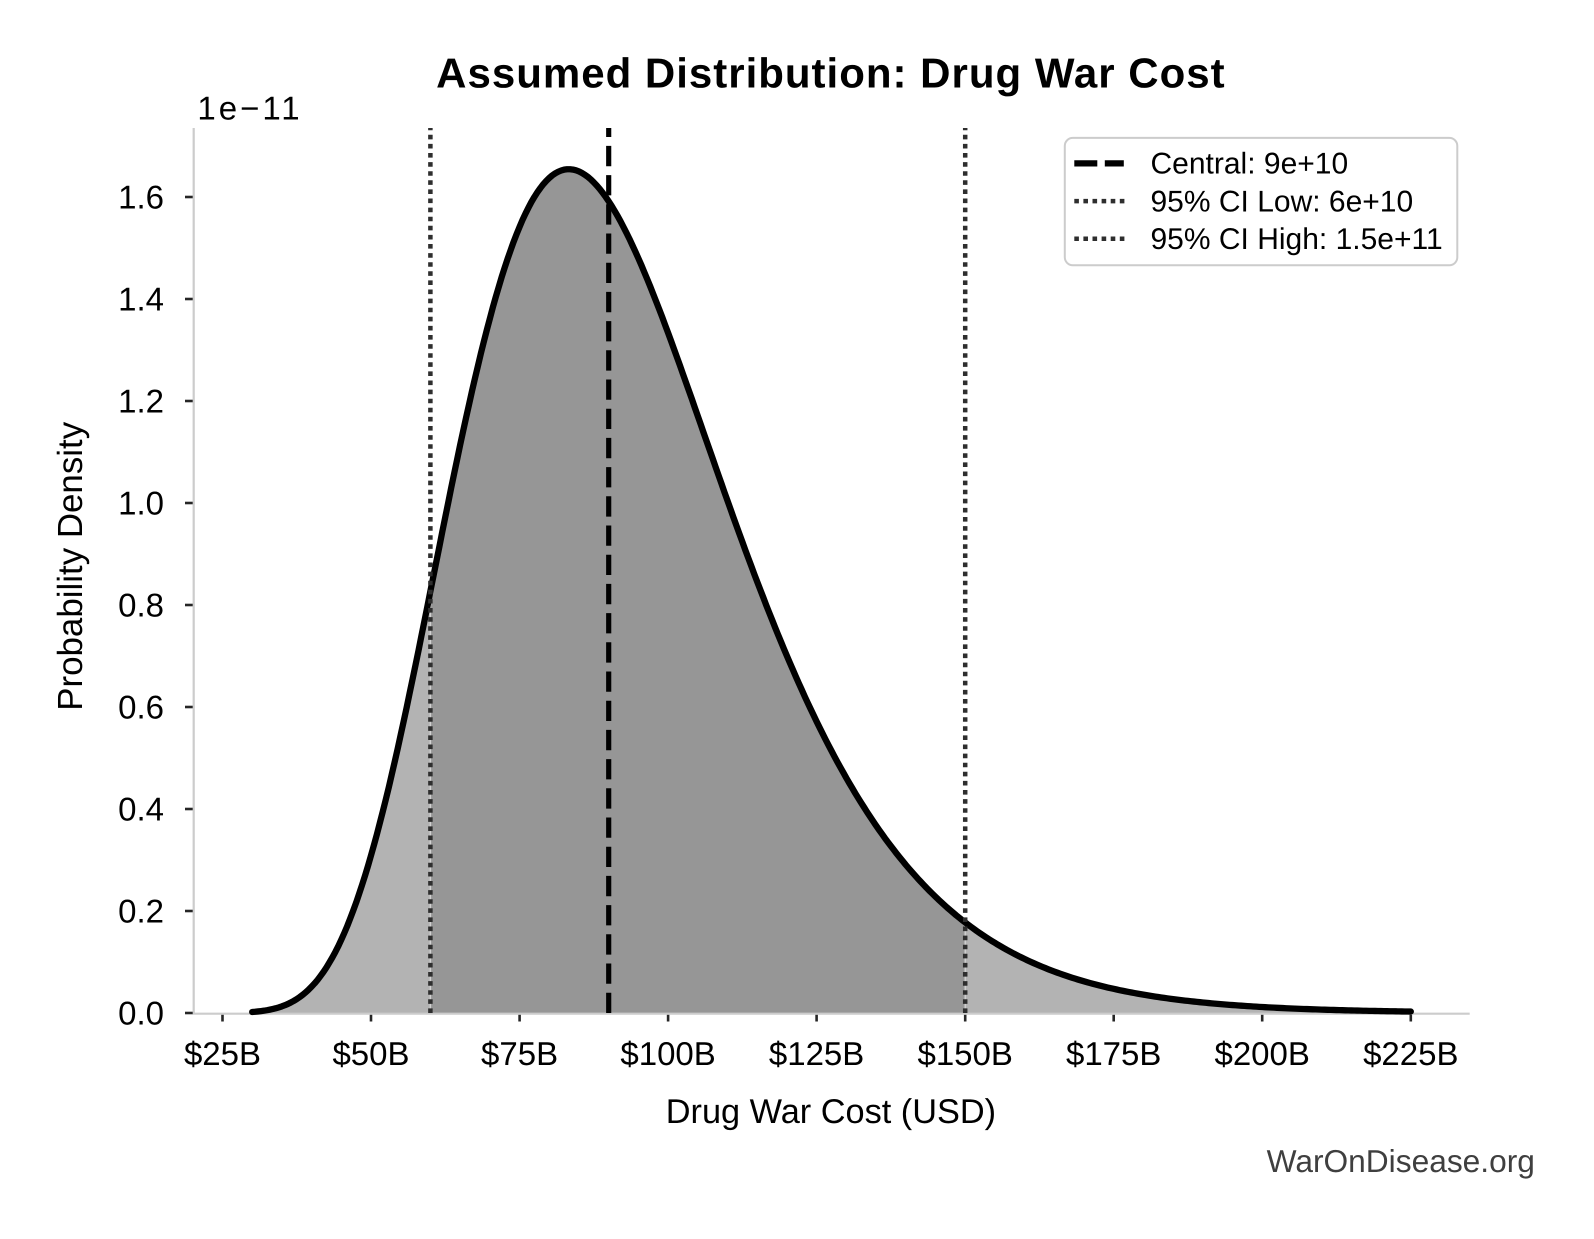 This screenshot has width=1594, height=1239. What do you see at coordinates (370, 1053) in the screenshot?
I see `svg-text: $50B` at bounding box center [370, 1053].